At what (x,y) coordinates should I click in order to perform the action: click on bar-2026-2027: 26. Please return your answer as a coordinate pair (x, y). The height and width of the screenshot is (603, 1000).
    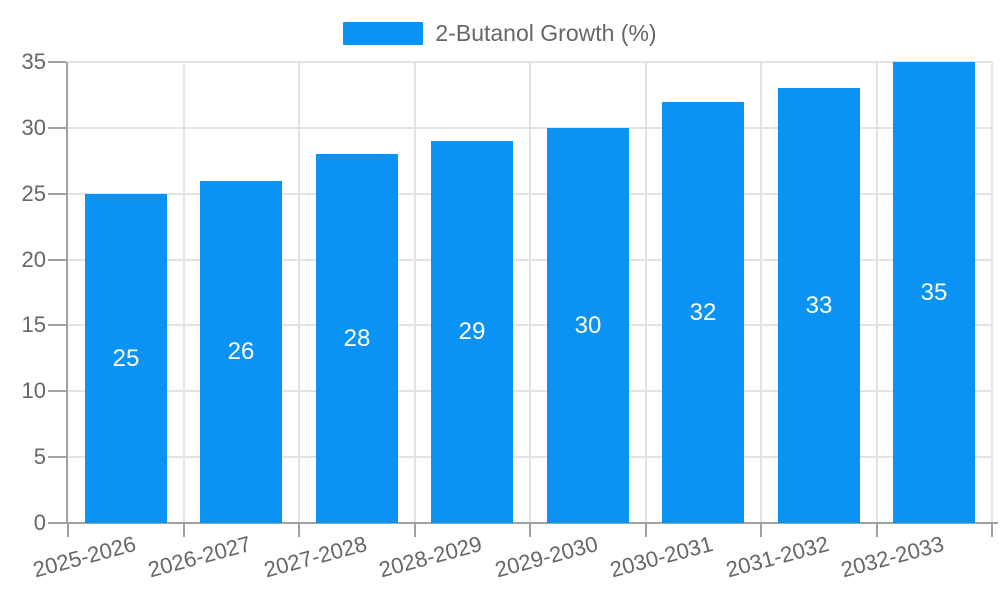
    Looking at the image, I should click on (241, 352).